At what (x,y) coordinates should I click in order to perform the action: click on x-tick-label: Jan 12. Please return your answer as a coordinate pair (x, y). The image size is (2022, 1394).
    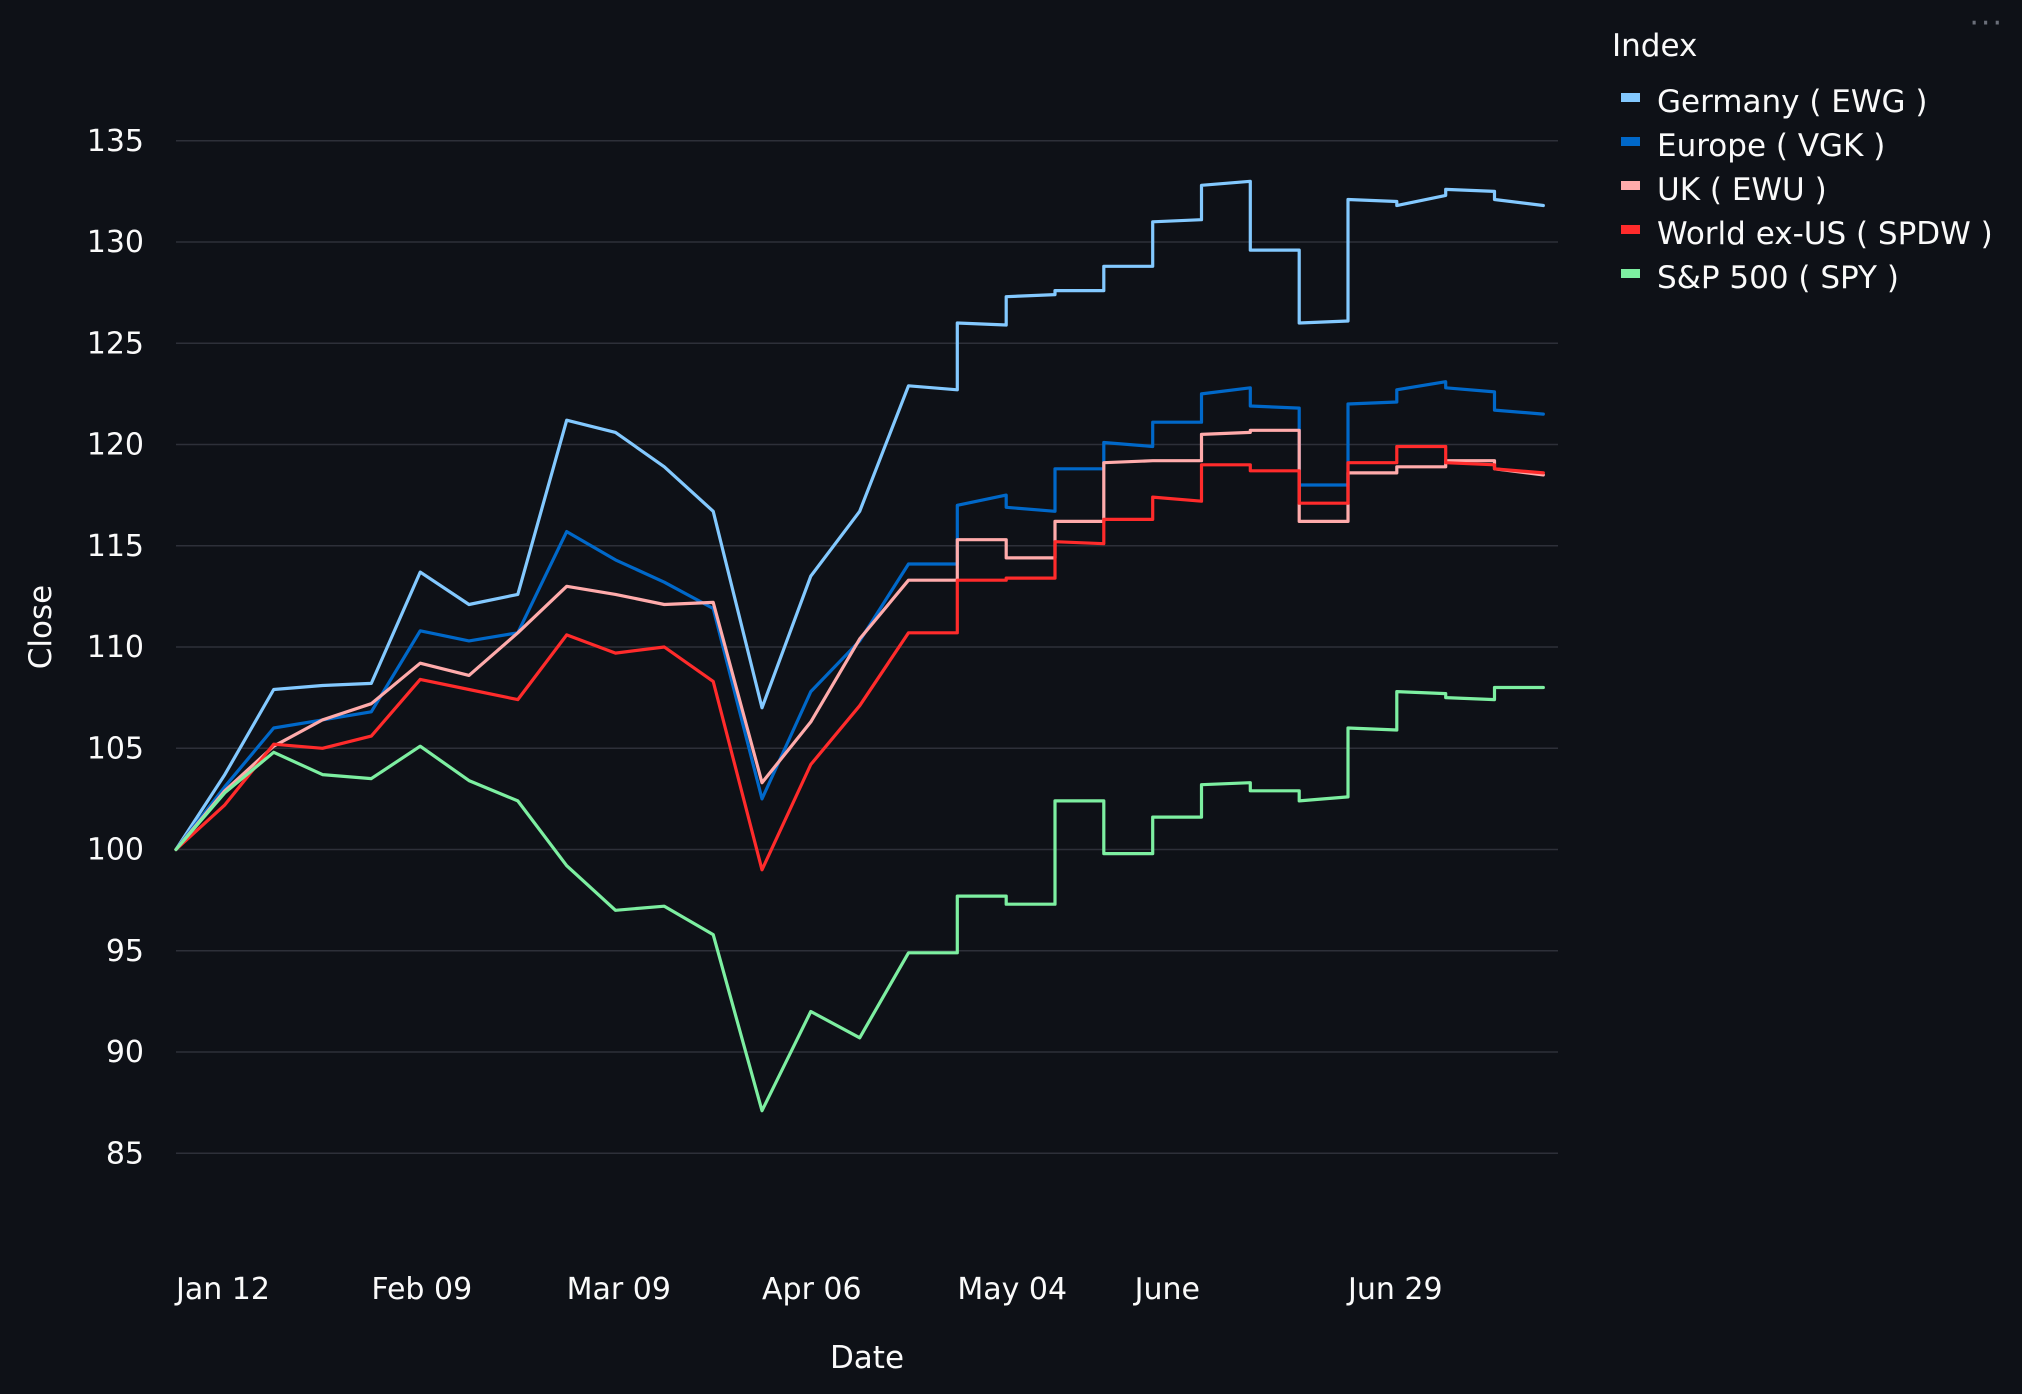
    Looking at the image, I should click on (222, 1289).